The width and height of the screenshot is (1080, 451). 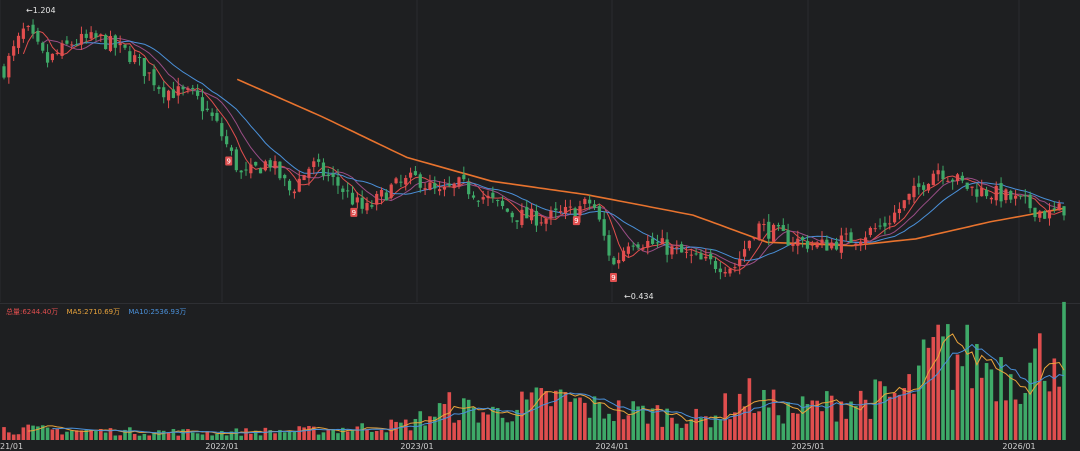 What do you see at coordinates (1018, 446) in the screenshot?
I see `x-tick-label: 2026/01` at bounding box center [1018, 446].